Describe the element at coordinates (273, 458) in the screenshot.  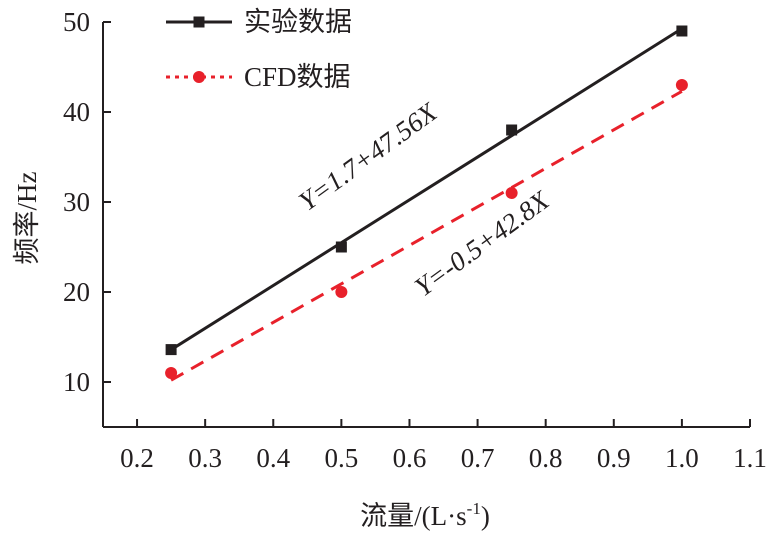
I see `x-tick-label: 0.4` at that location.